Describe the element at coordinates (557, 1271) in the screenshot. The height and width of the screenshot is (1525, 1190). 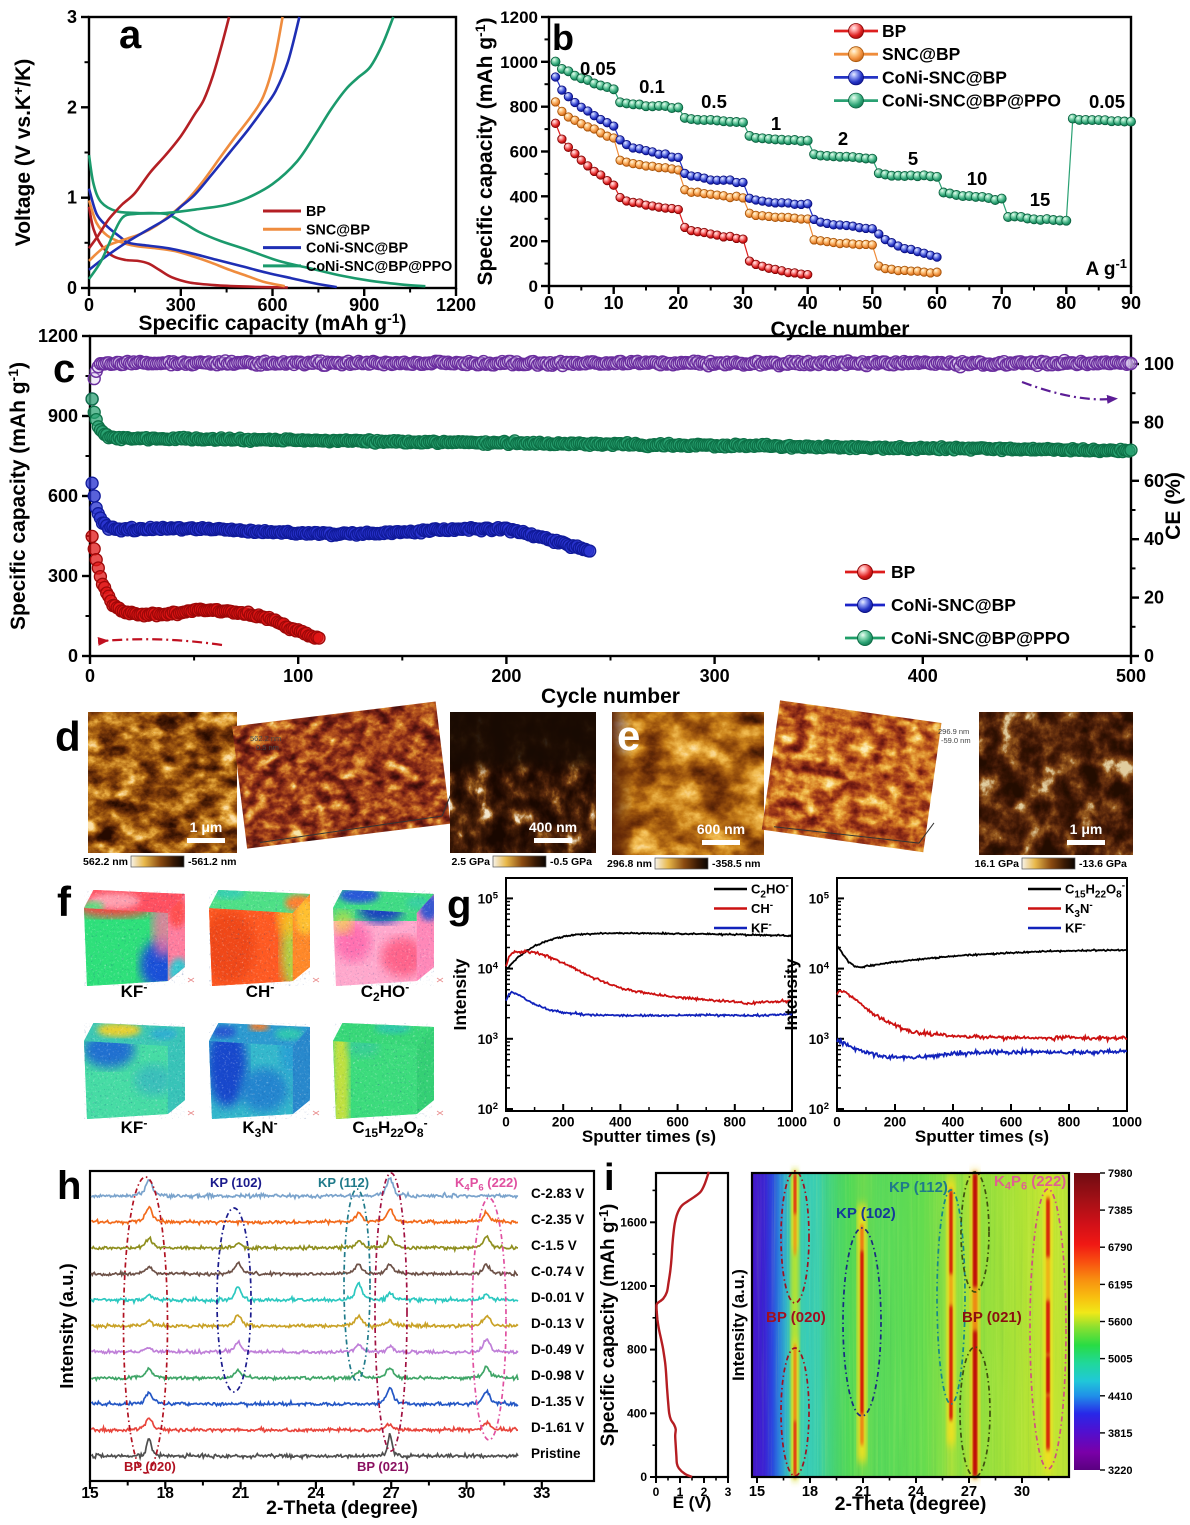
I see `svg-text: C-0.74 V` at that location.